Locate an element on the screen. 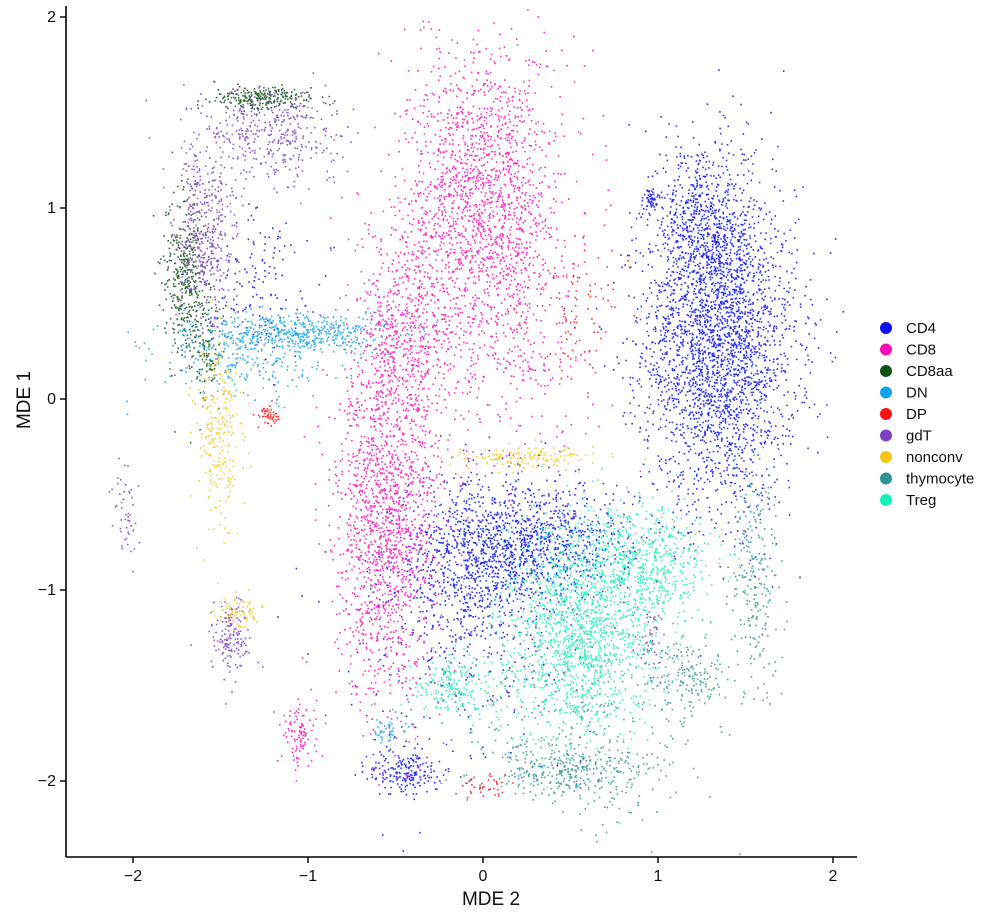  legend-label-dp: DP is located at coordinates (916, 414).